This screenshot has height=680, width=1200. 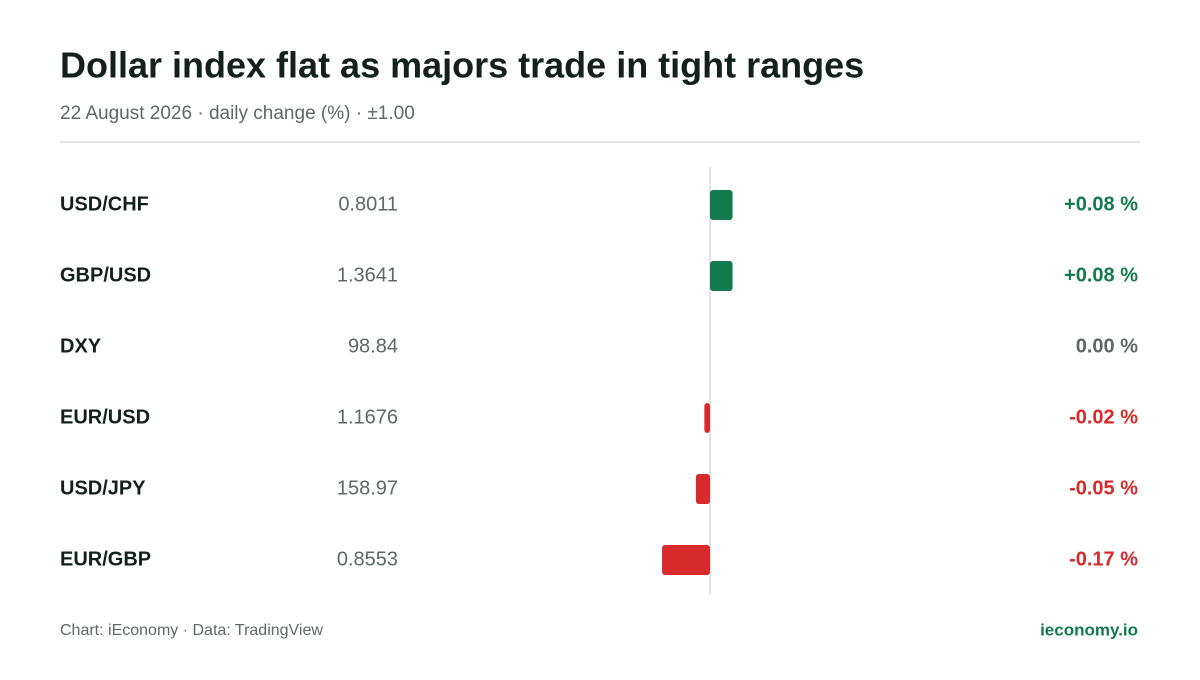 What do you see at coordinates (367, 417) in the screenshot?
I see `price: 1.1676` at bounding box center [367, 417].